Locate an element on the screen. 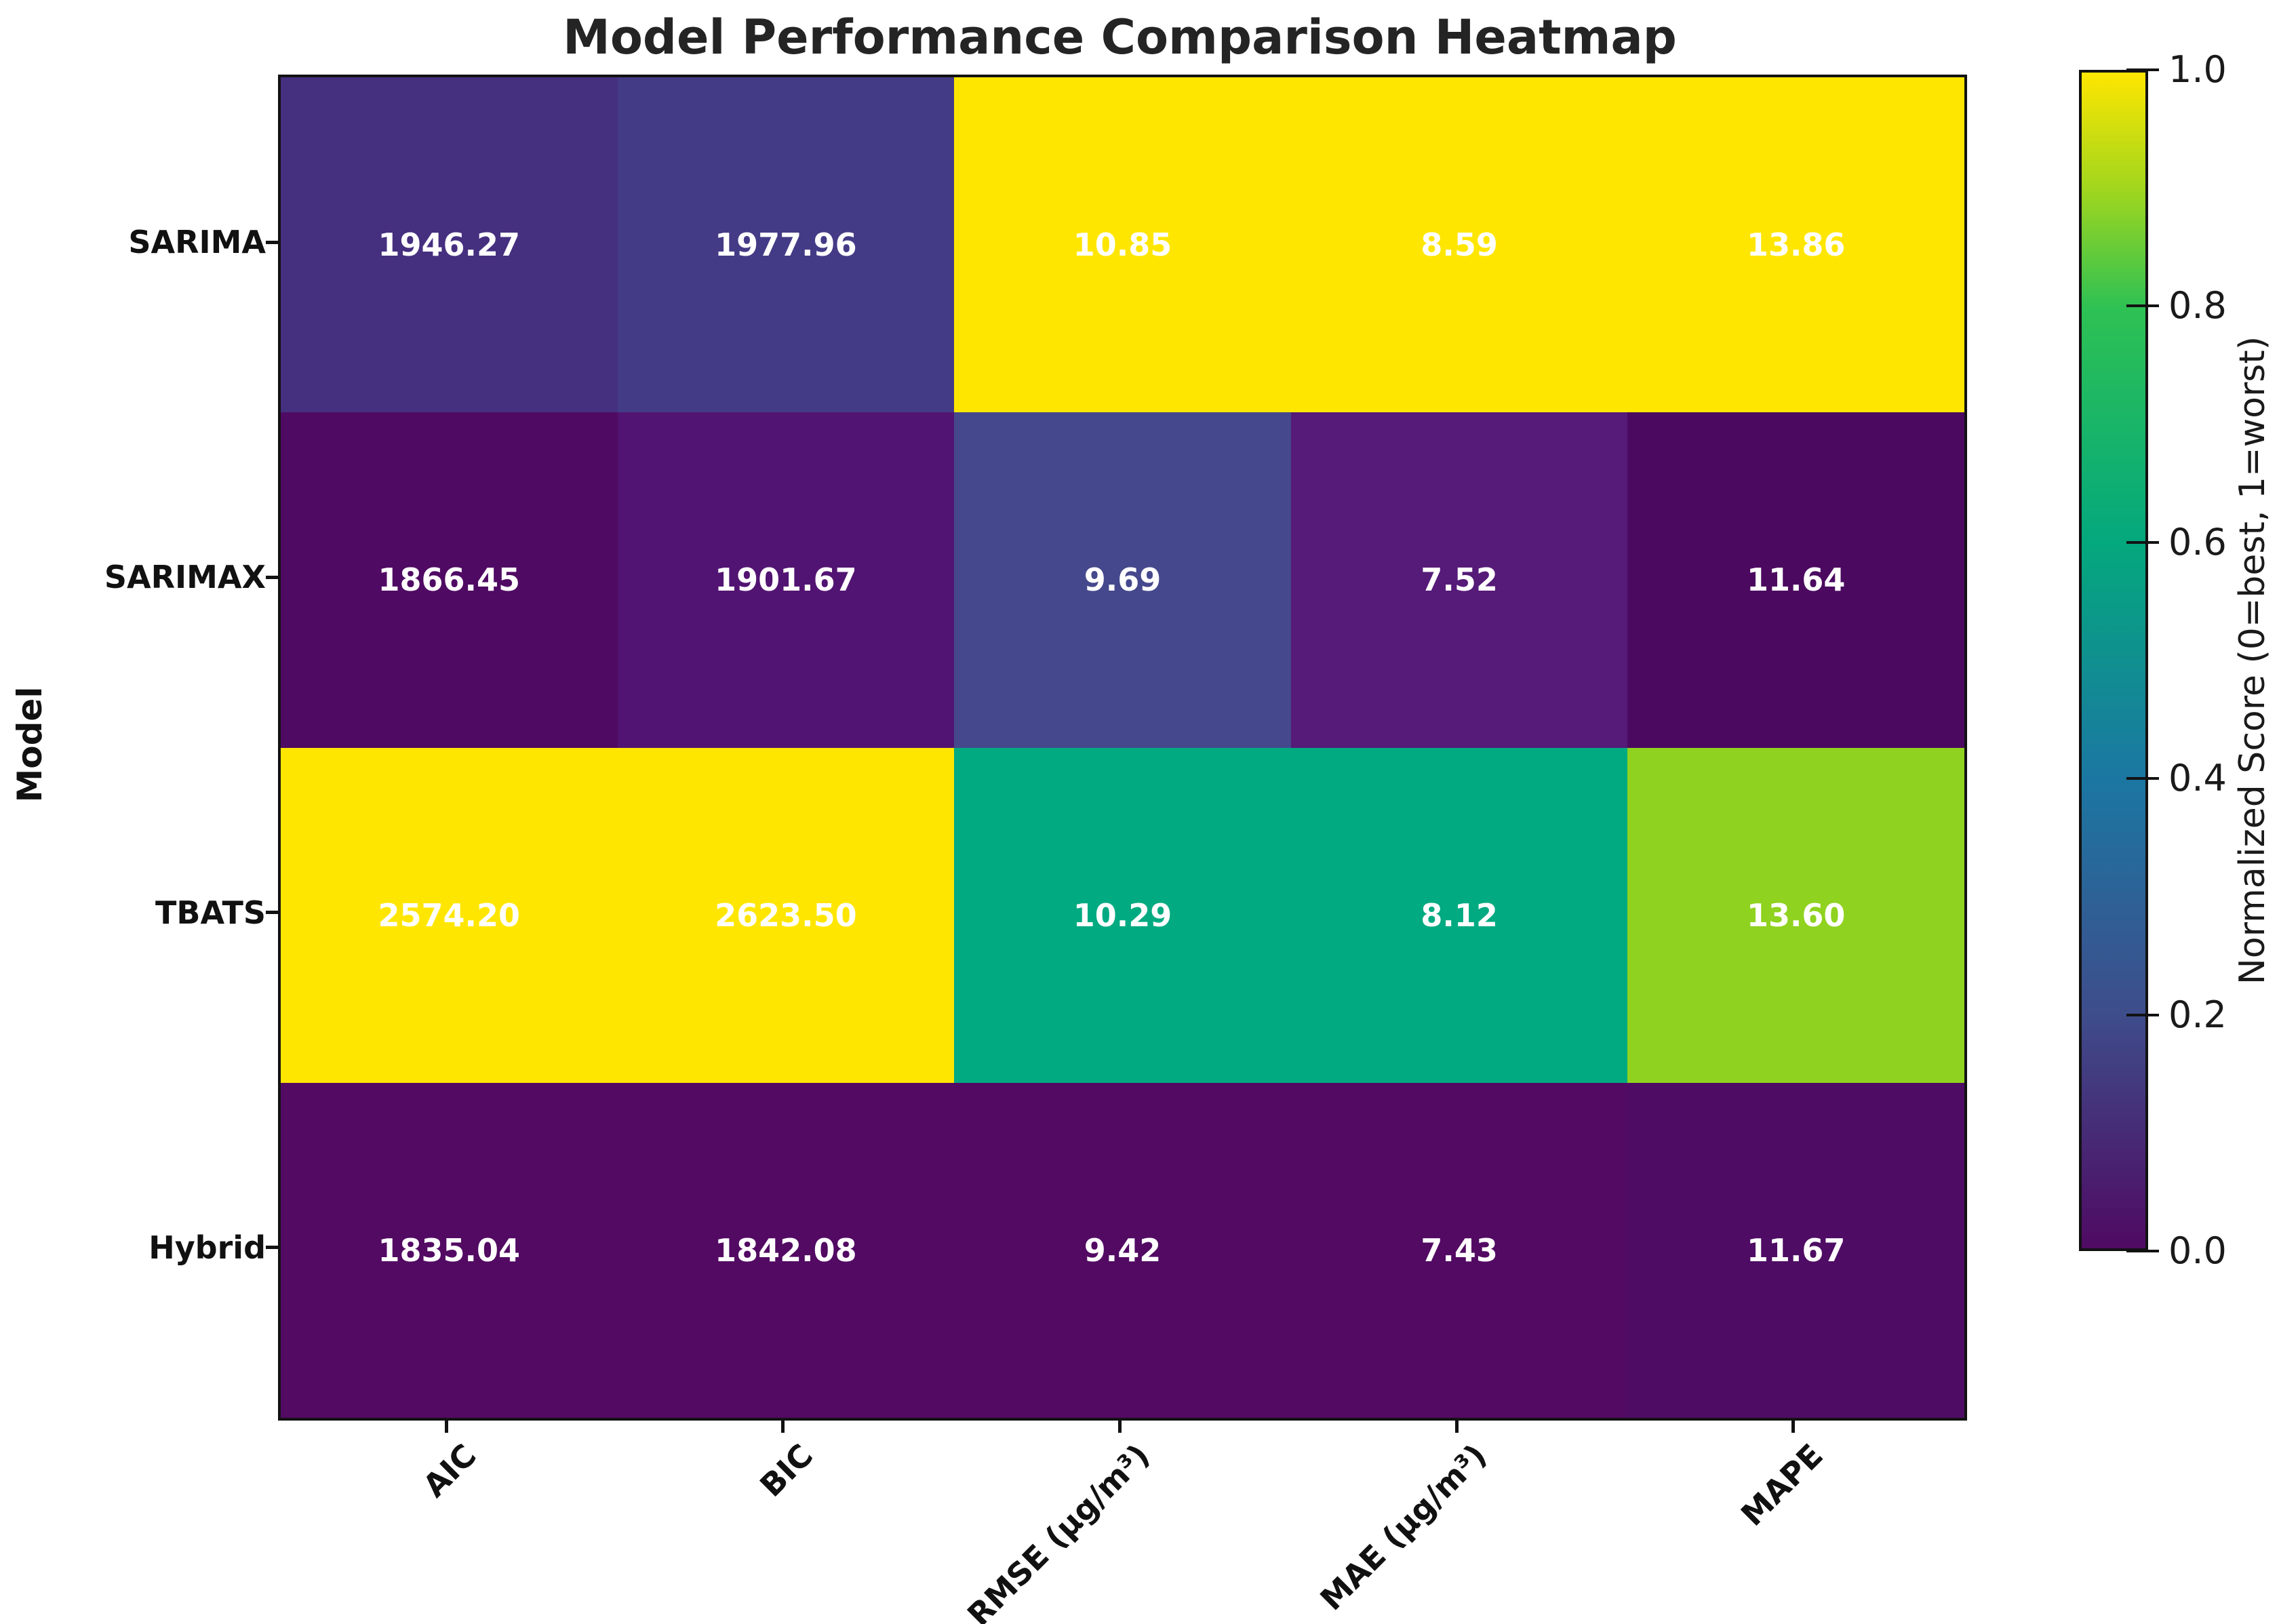 Image resolution: width=2279 pixels, height=1624 pixels. x-tick-label-AIC: AIC is located at coordinates (449, 1471).